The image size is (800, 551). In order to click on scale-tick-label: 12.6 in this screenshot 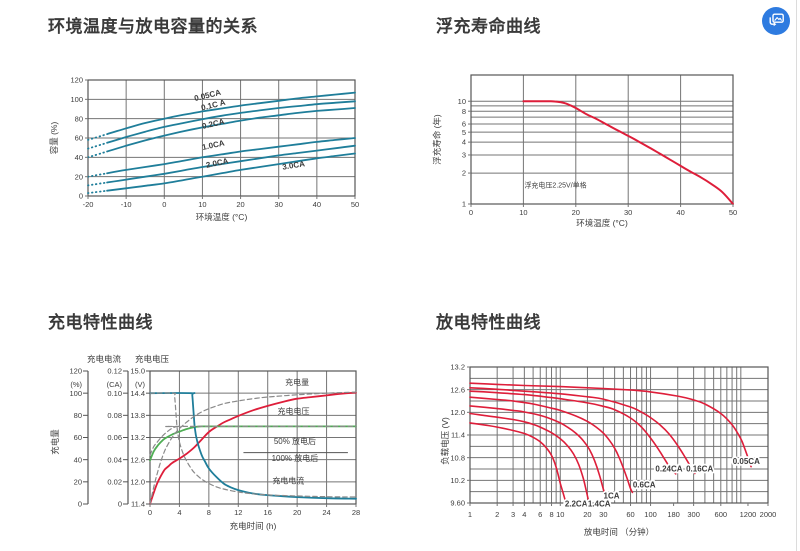, I will do `click(137, 459)`.